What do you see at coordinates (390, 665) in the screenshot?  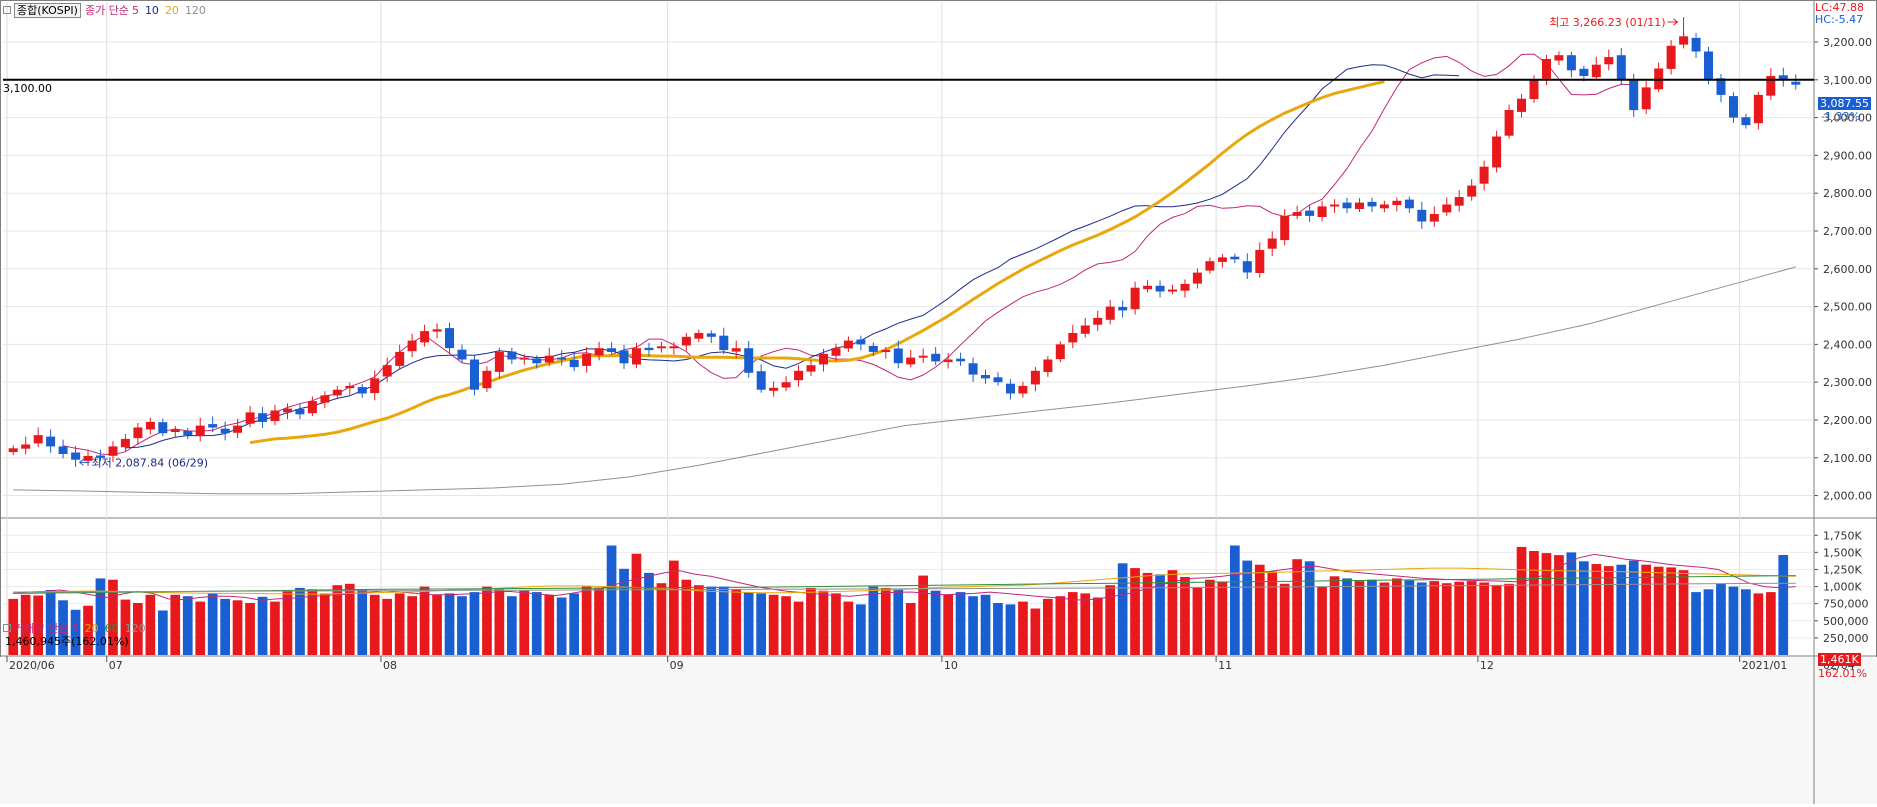 I see `month-tick-label: 08` at bounding box center [390, 665].